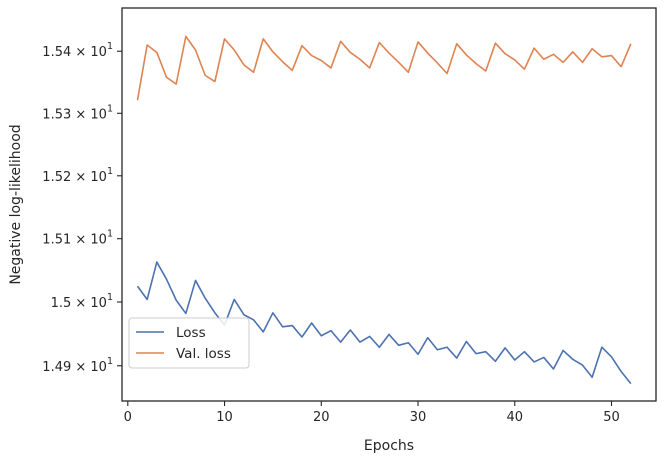 The width and height of the screenshot is (667, 463). What do you see at coordinates (321, 417) in the screenshot?
I see `x-tick-label: 20` at bounding box center [321, 417].